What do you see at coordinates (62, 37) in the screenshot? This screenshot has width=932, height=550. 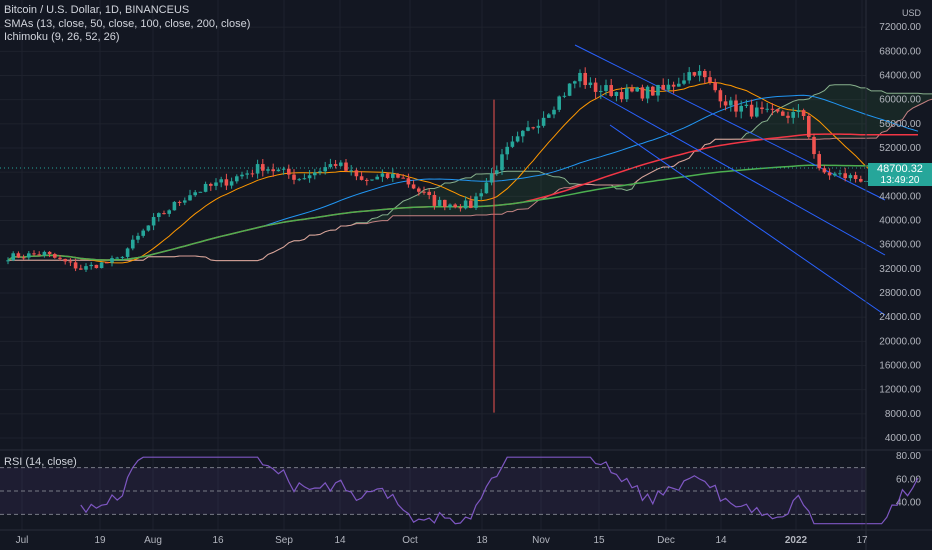 I see `ichimoku-legend: Ichimoku (9, 26, 52, 26)` at bounding box center [62, 37].